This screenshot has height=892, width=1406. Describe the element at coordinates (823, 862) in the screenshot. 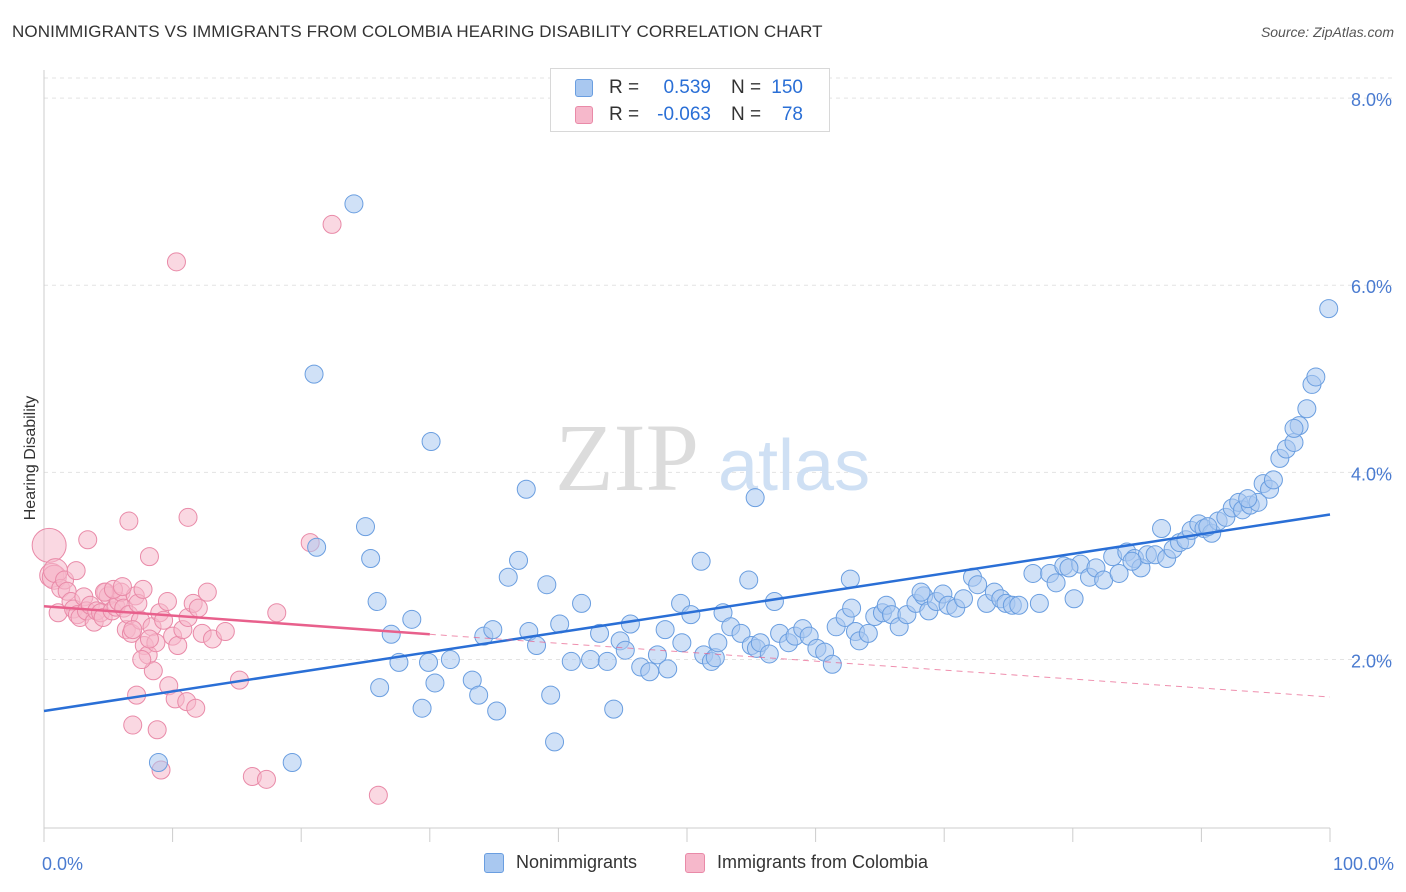

I see `legend-label: Immigrants from Colombia` at that location.